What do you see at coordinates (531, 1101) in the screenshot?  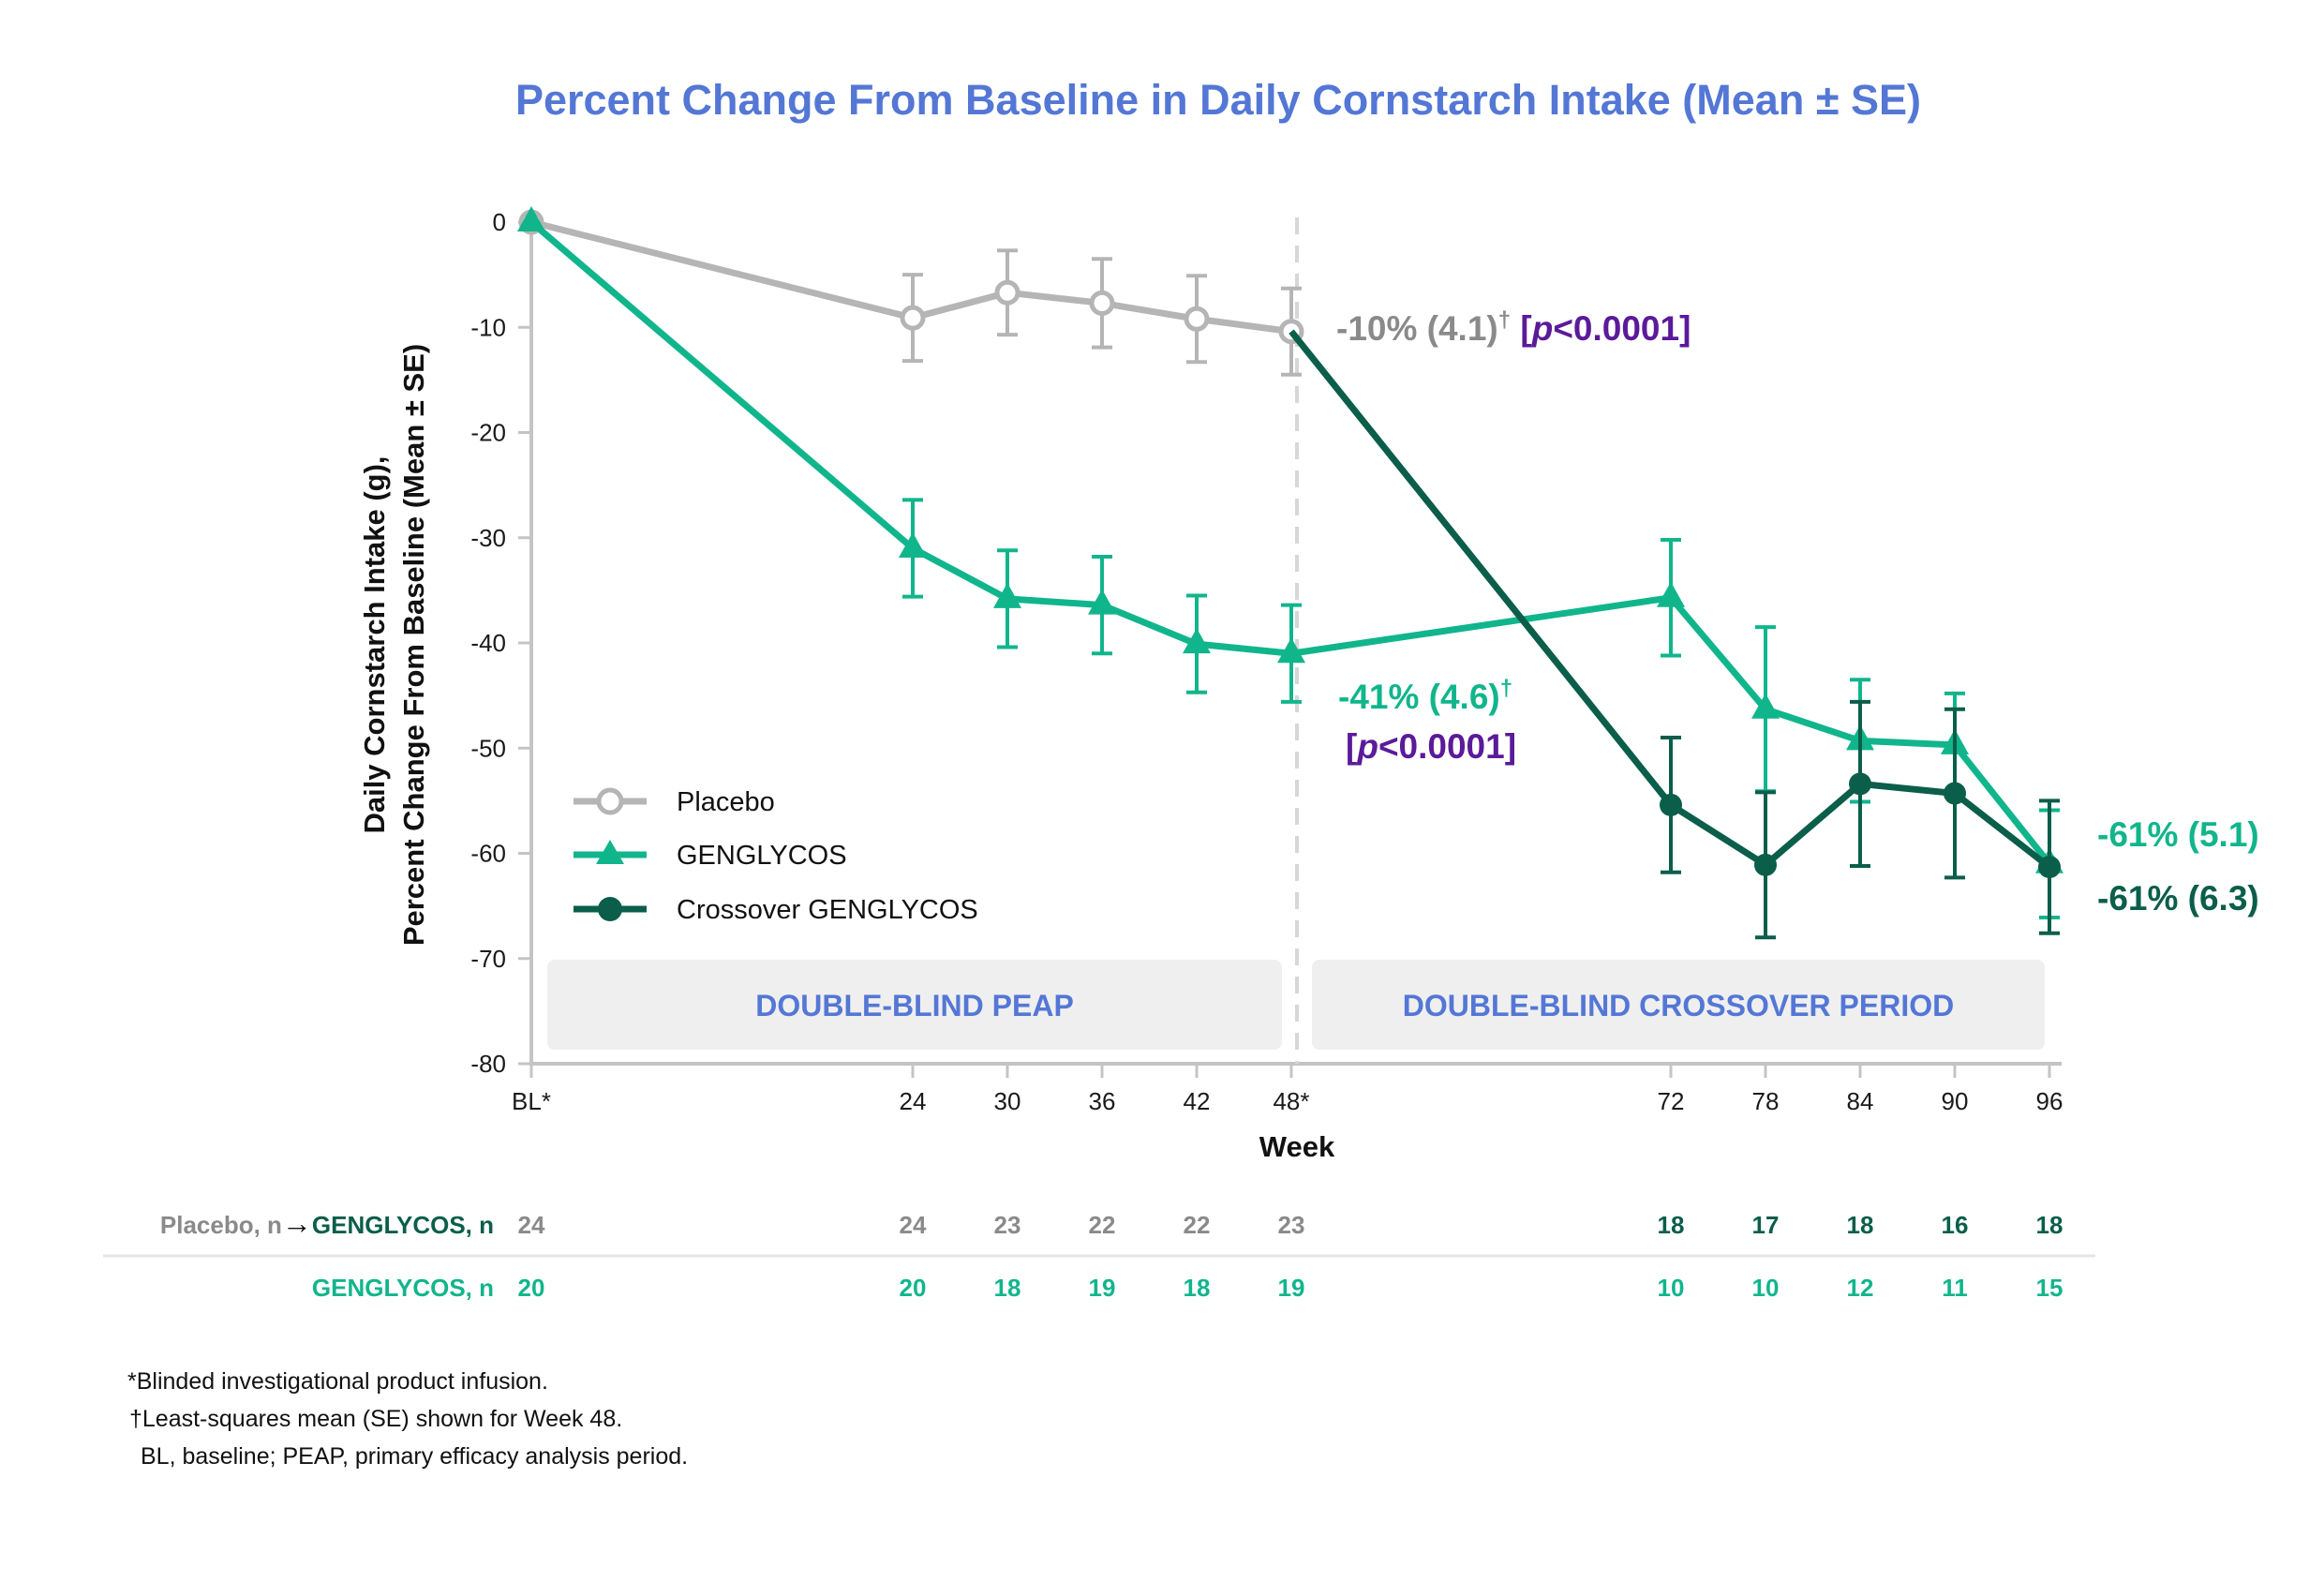 I see `x-tick-label: BL*` at bounding box center [531, 1101].